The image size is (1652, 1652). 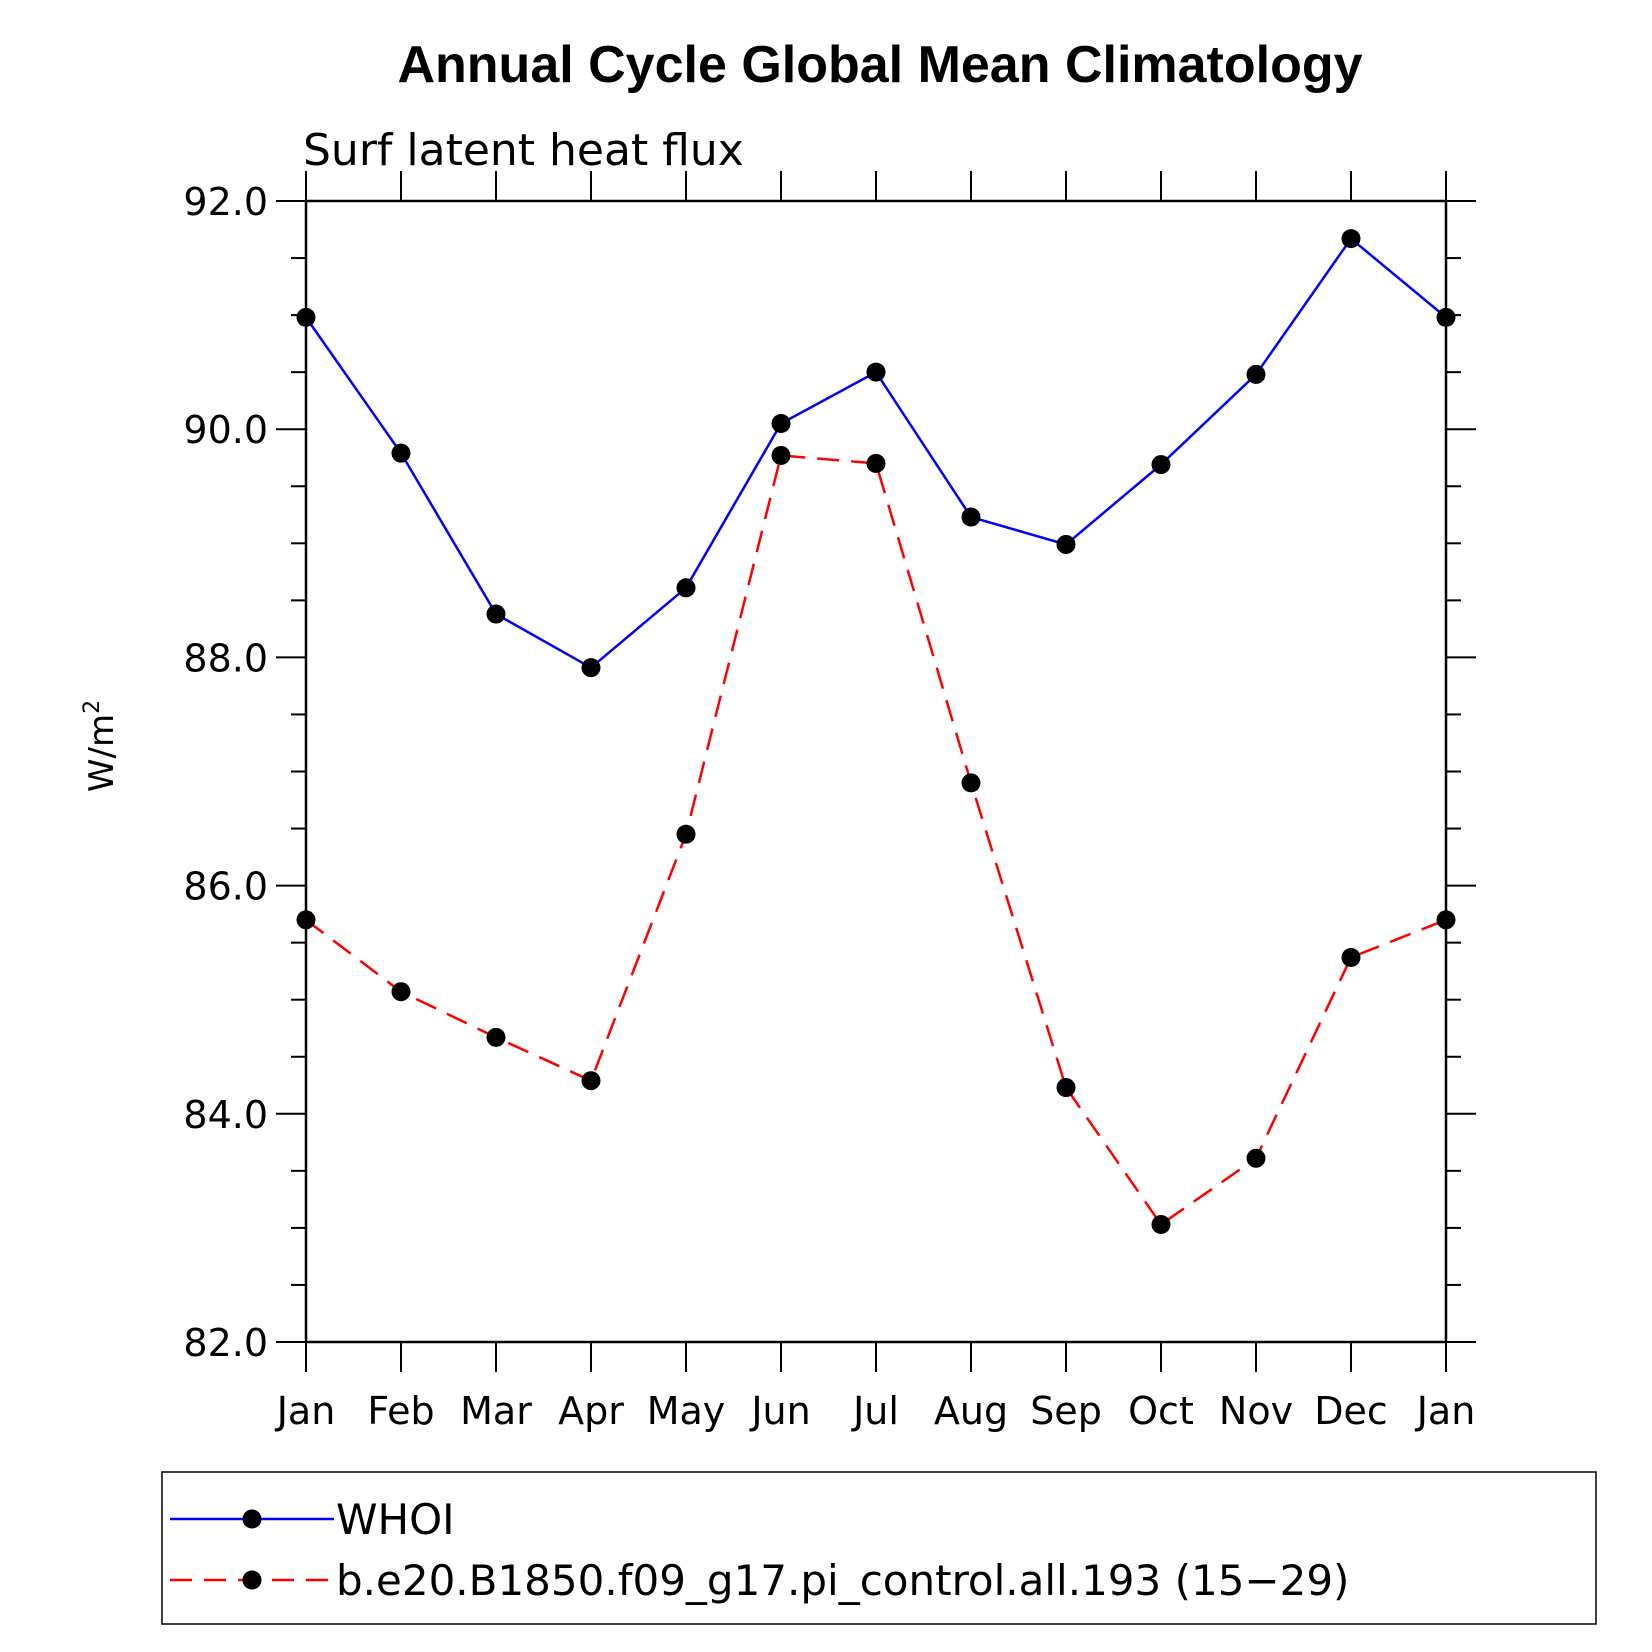 What do you see at coordinates (102, 753) in the screenshot?
I see `y-axis-label-text: W/m` at bounding box center [102, 753].